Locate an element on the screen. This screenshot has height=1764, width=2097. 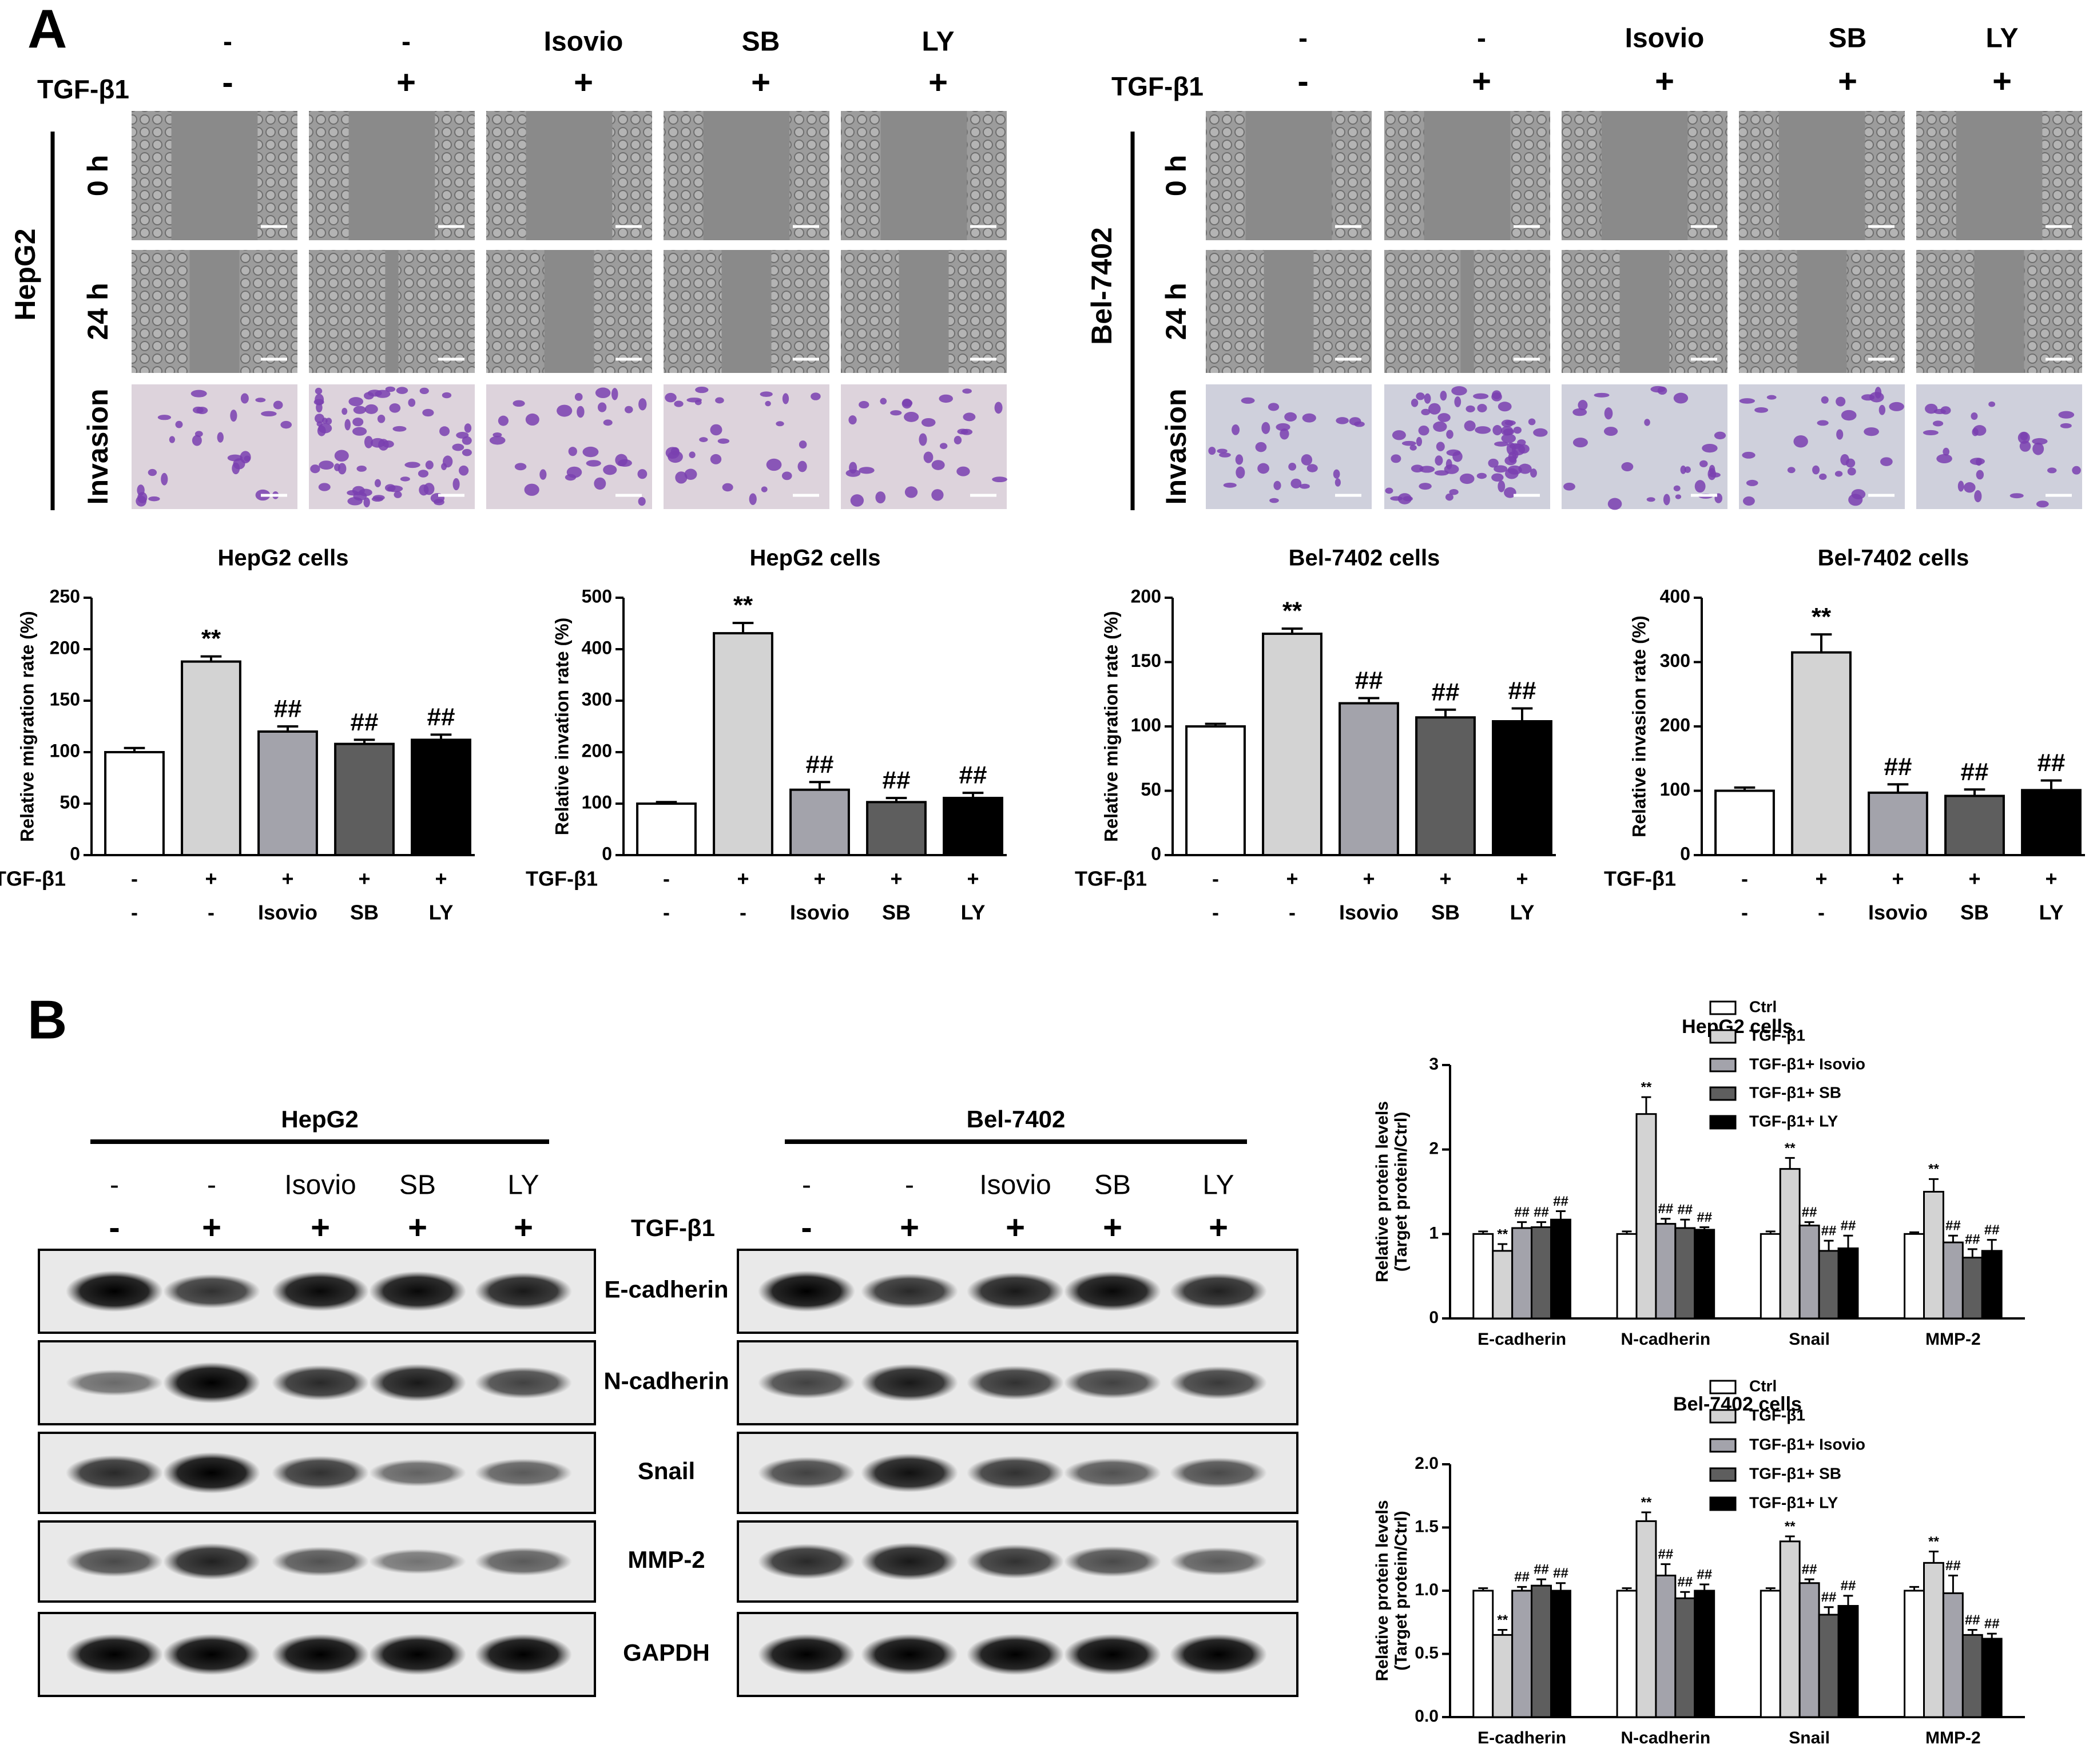
y-tick-label: 300 is located at coordinates (1675, 660).